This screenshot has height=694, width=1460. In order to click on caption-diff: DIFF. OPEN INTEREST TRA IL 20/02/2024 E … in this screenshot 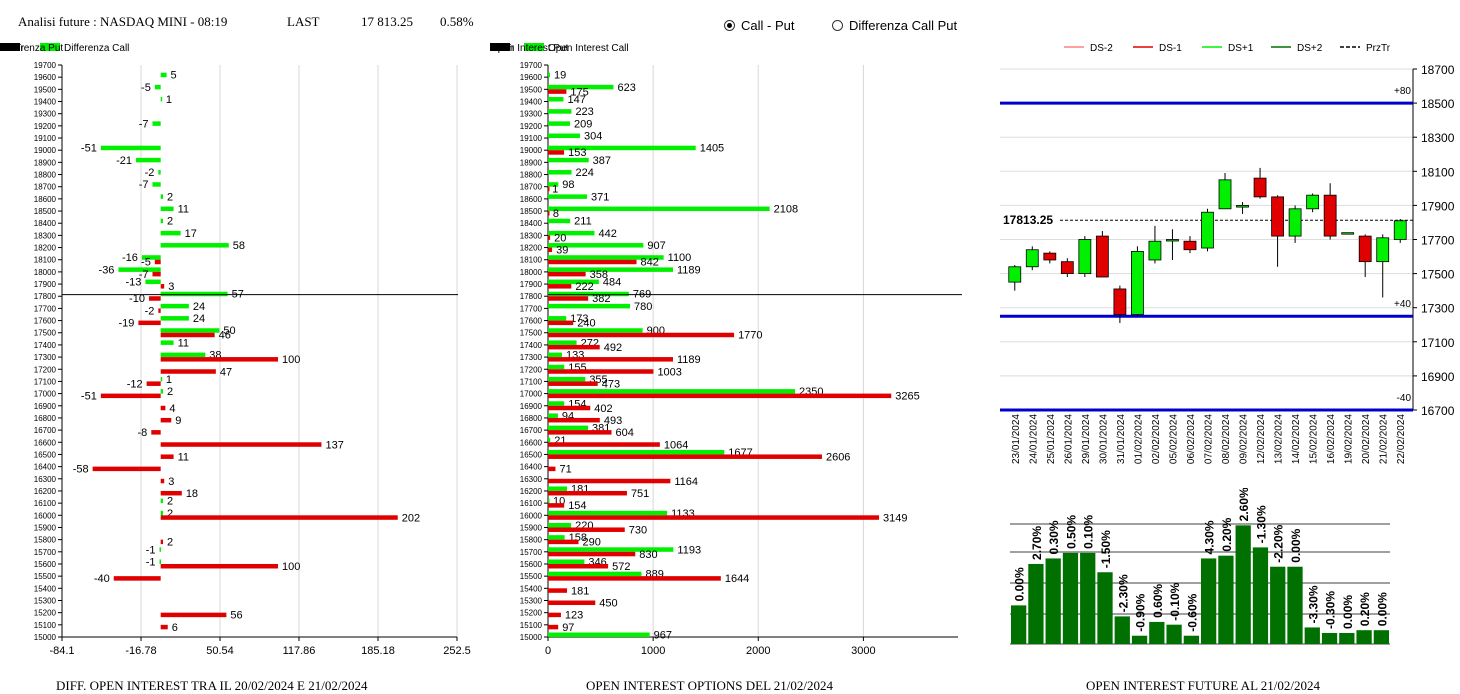, I will do `click(212, 685)`.